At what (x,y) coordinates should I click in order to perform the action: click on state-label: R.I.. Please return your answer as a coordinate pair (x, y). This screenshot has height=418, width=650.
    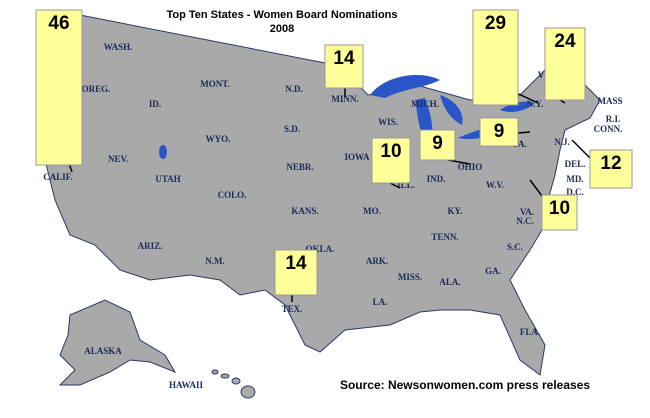
    Looking at the image, I should click on (613, 119).